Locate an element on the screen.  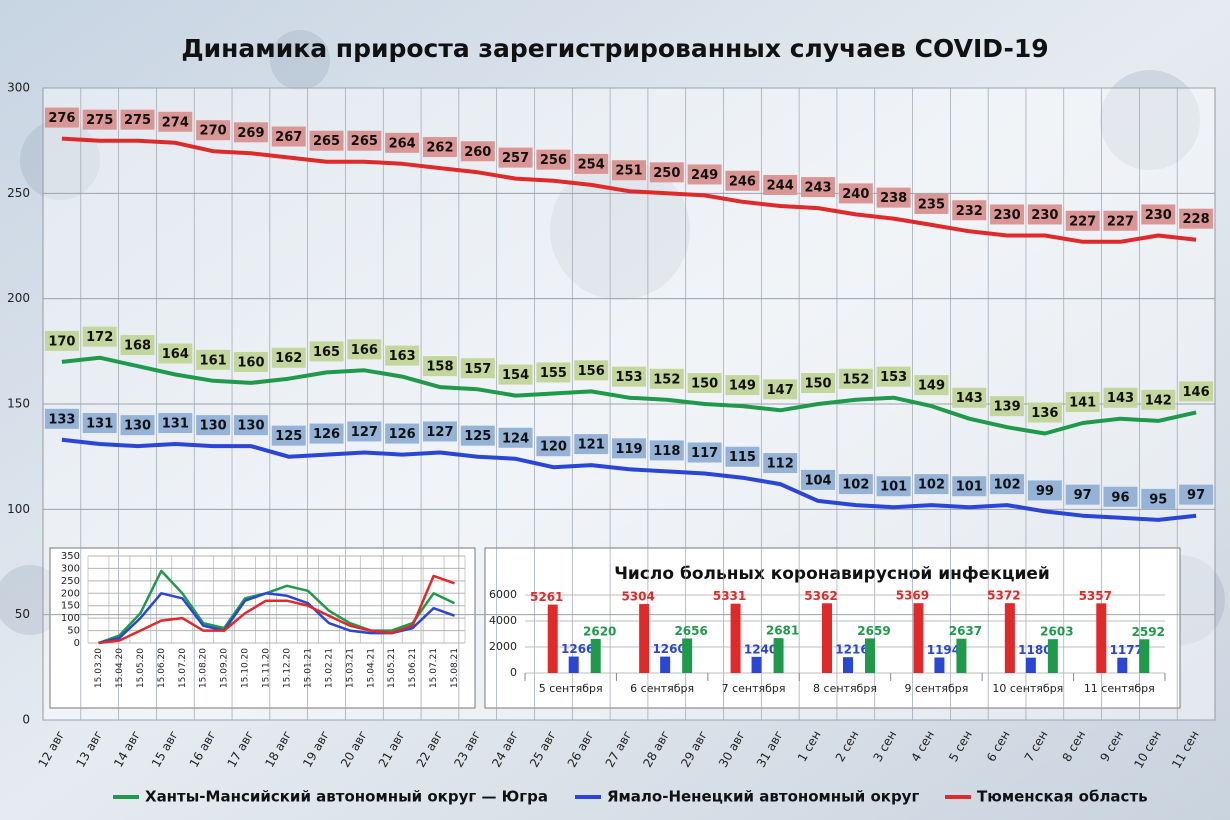
x-tick-label: 15.05.20 is located at coordinates (141, 668).